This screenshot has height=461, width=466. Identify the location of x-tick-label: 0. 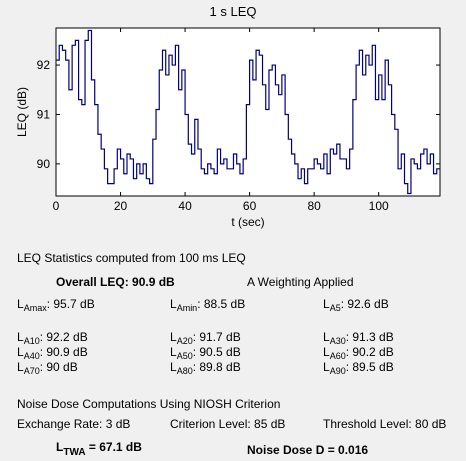
(56, 206).